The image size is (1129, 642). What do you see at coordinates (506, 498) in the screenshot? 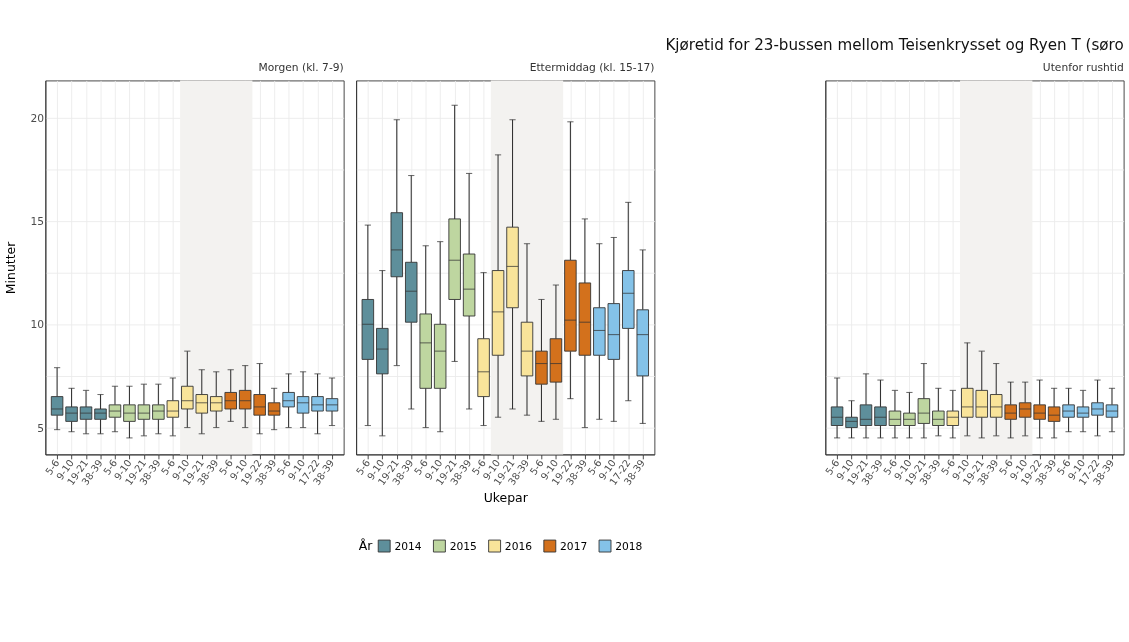
I see `x-axis-title: Ukepar` at bounding box center [506, 498].